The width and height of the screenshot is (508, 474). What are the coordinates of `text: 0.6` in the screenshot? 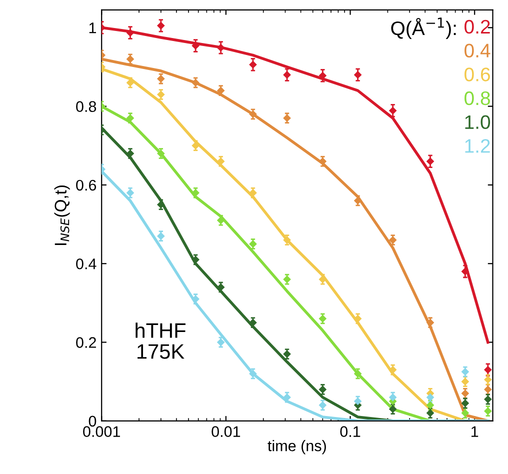 It's located at (477, 75).